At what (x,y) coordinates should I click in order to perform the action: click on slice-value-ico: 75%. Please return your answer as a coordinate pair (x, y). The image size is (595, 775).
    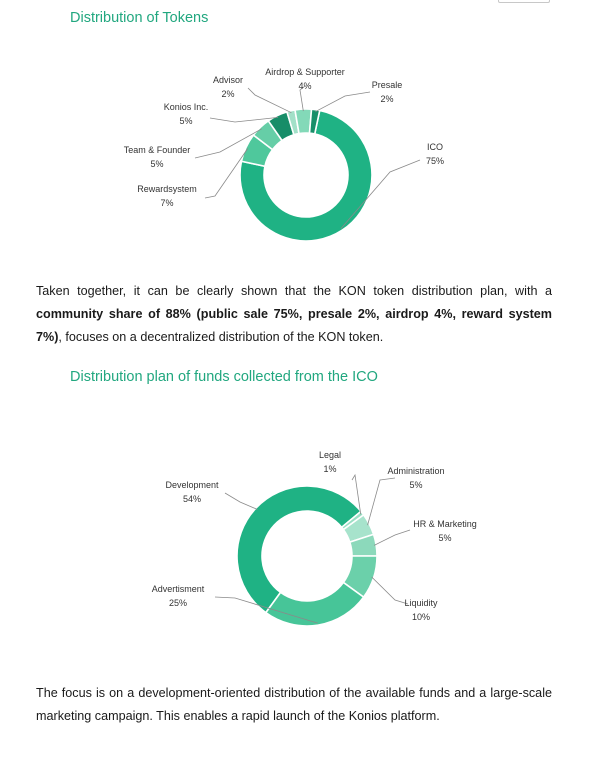
    Looking at the image, I should click on (435, 161).